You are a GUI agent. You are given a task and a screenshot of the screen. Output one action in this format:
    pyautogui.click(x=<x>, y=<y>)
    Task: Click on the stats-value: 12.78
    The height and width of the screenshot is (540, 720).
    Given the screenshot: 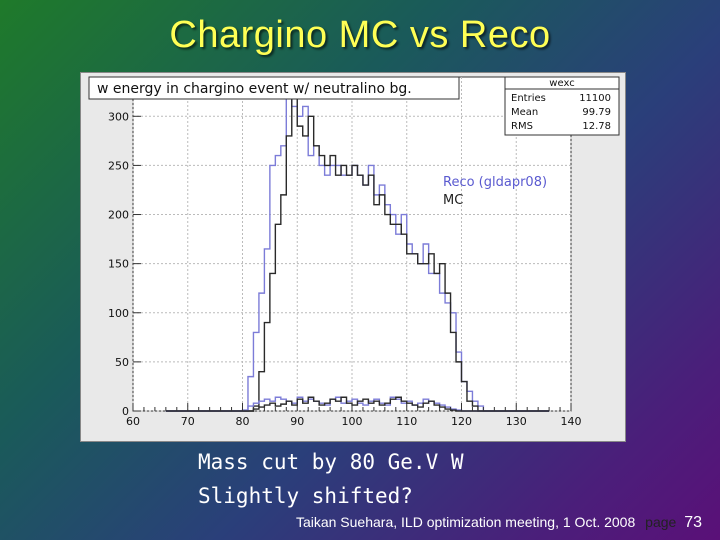 What is the action you would take?
    pyautogui.click(x=596, y=126)
    